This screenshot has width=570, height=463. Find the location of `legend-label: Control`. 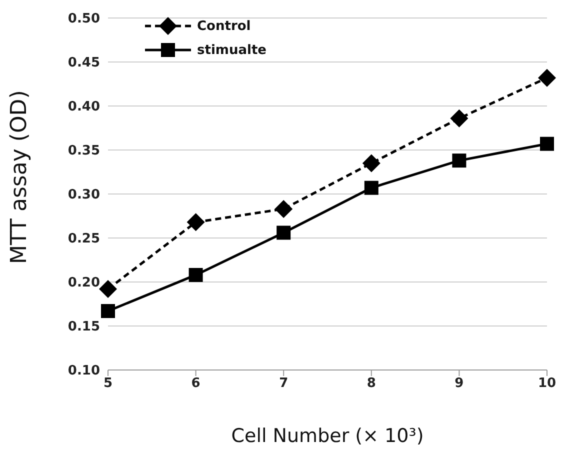

legend-label: Control is located at coordinates (224, 26).